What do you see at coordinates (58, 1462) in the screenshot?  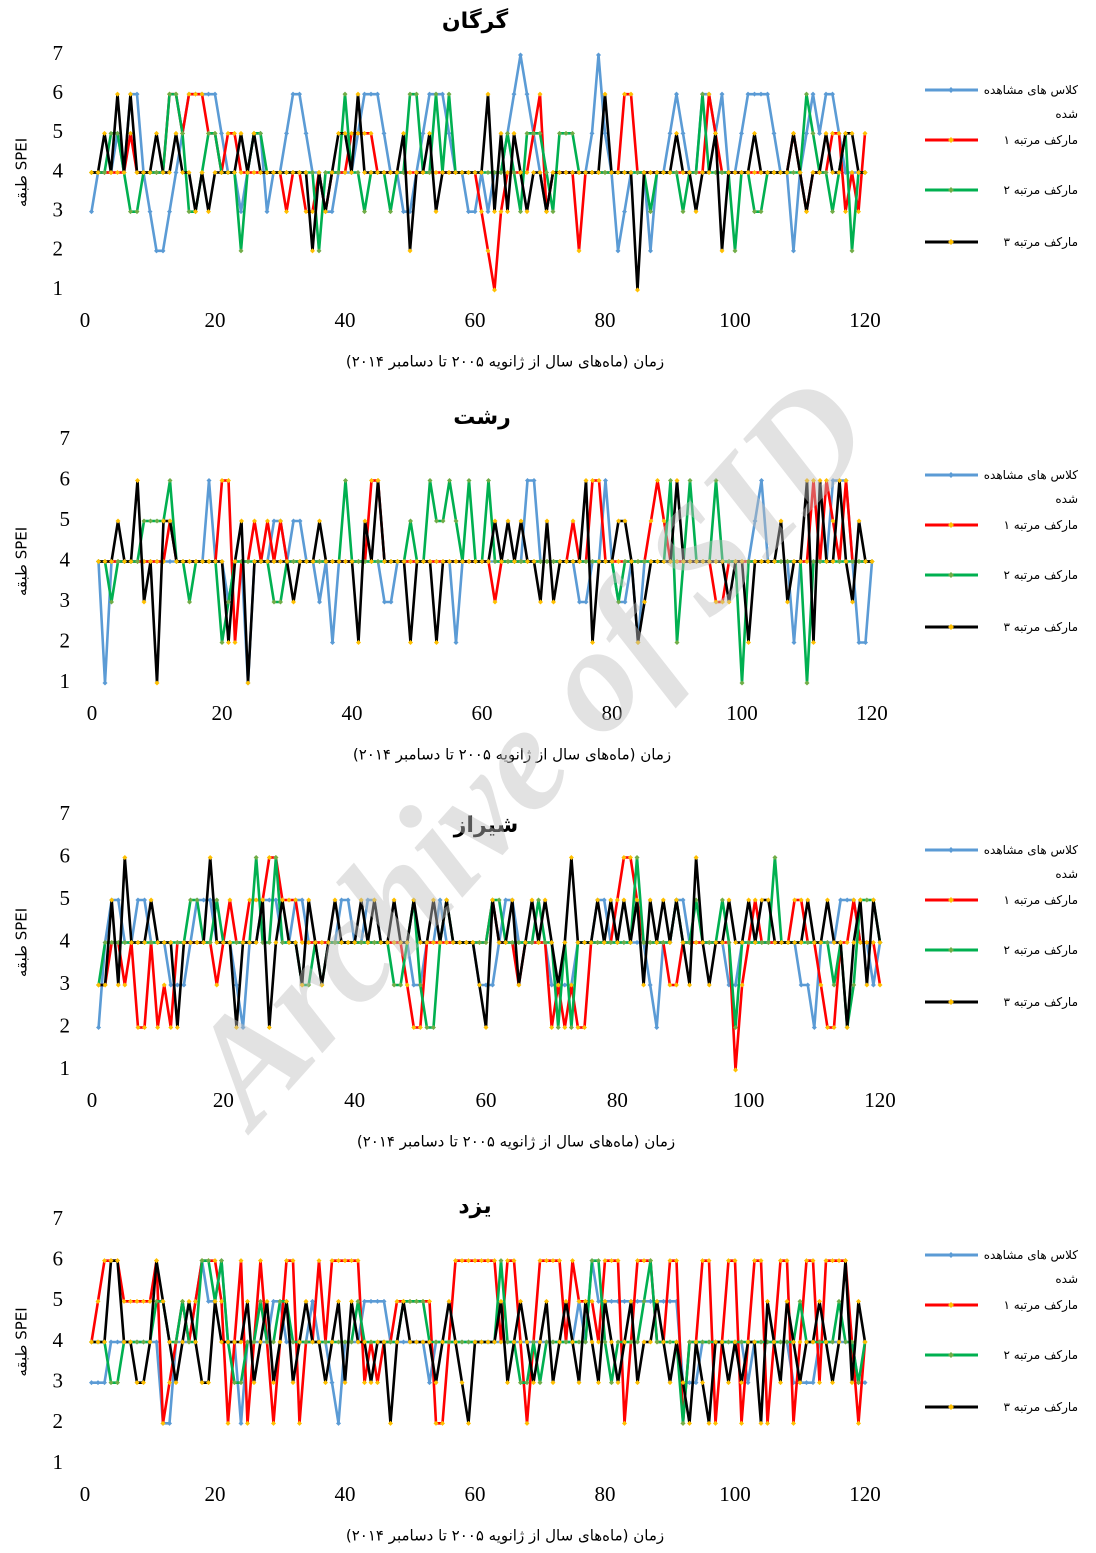 I see `y-tick-label: 1` at bounding box center [58, 1462].